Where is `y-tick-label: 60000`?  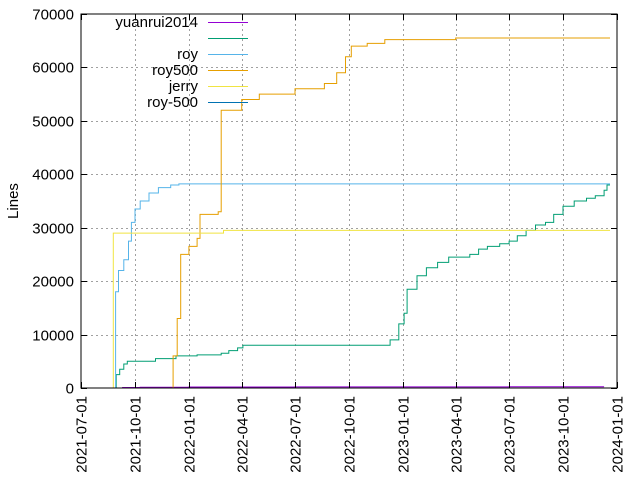 y-tick-label: 60000 is located at coordinates (53, 68).